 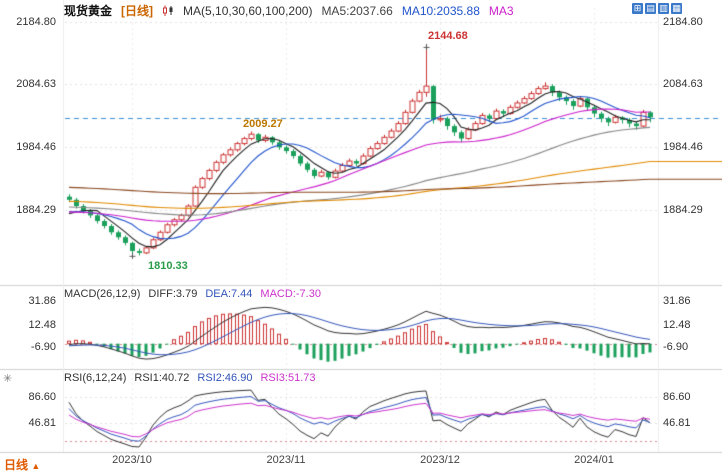 What do you see at coordinates (8, 379) in the screenshot?
I see `settings-icon: ✳` at bounding box center [8, 379].